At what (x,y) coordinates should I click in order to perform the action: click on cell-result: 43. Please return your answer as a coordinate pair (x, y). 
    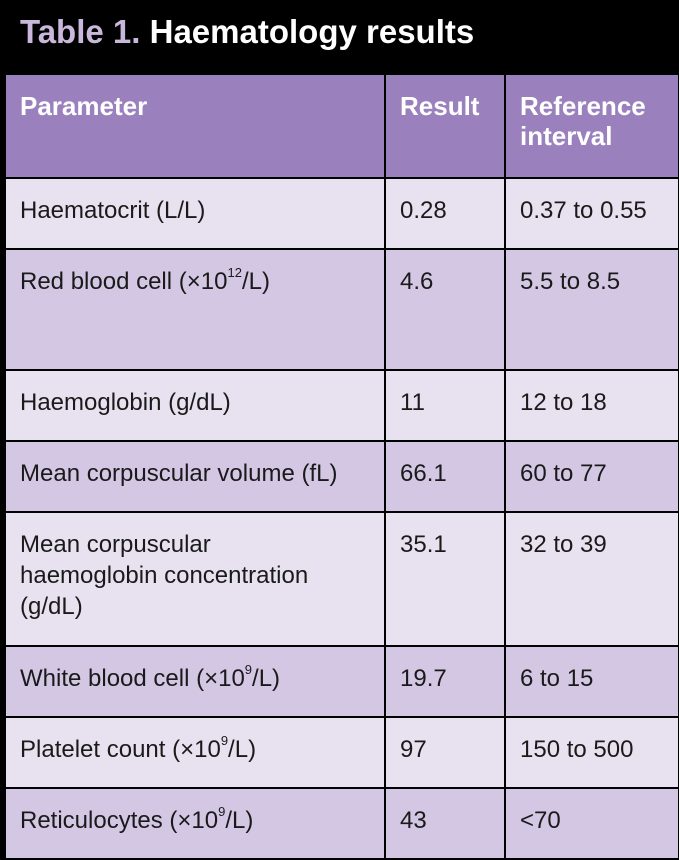
    Looking at the image, I should click on (445, 823).